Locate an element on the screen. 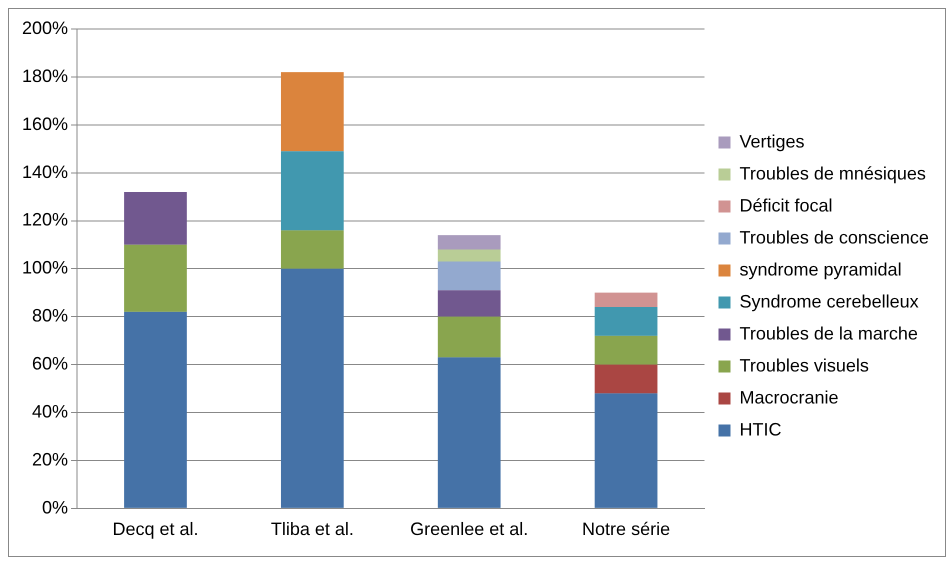 Image resolution: width=952 pixels, height=563 pixels. legend-label: Troubles de conscience is located at coordinates (834, 237).